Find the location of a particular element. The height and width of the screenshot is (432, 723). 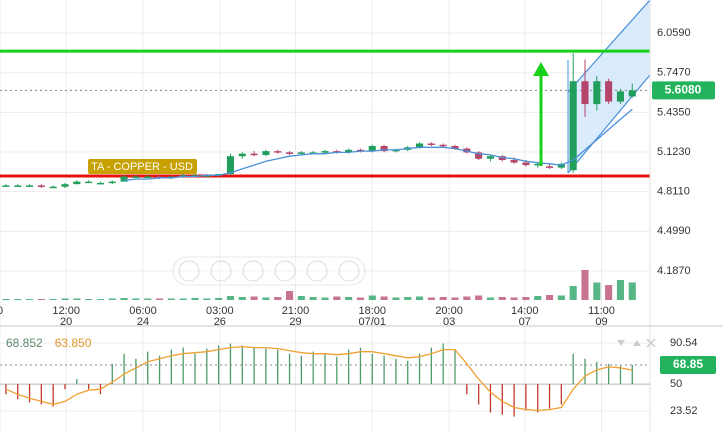

y-tick-label: 4.1870 is located at coordinates (674, 271).